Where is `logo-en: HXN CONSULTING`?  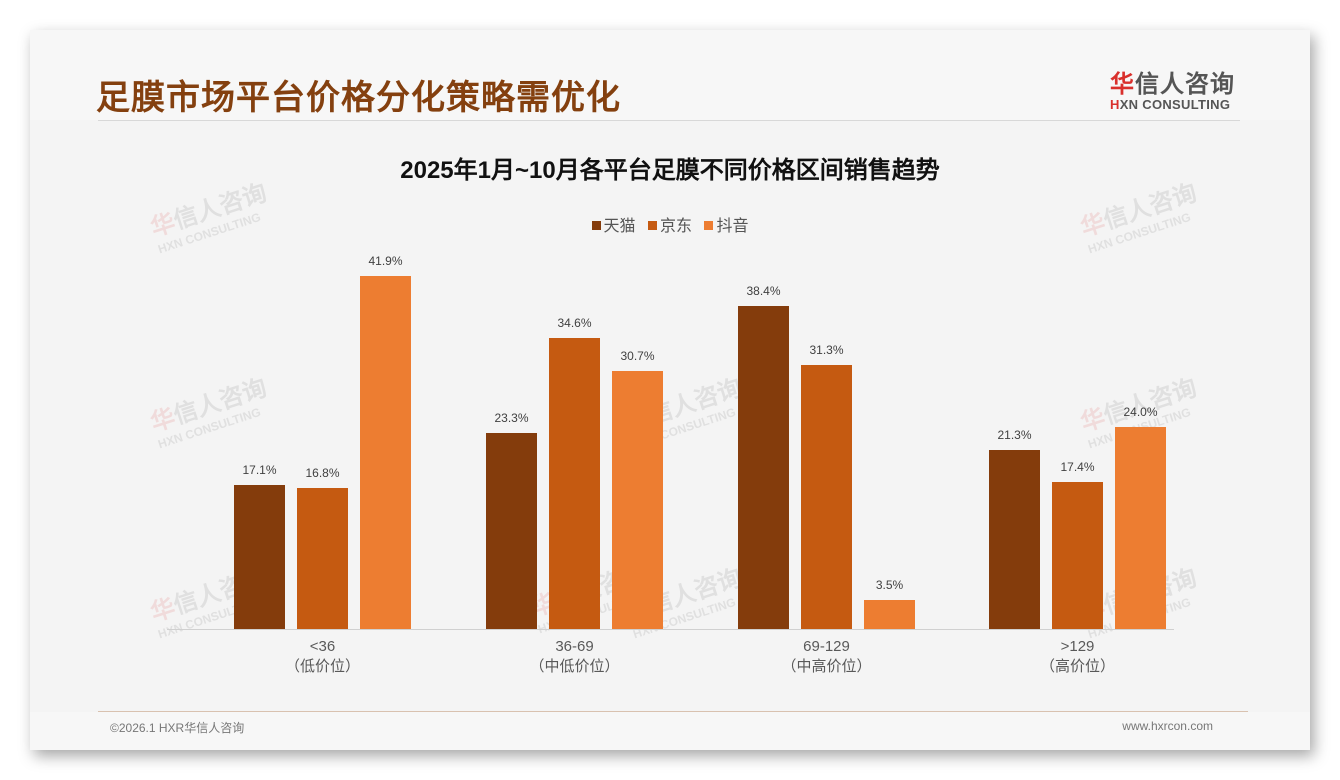
logo-en: HXN CONSULTING is located at coordinates (1180, 104).